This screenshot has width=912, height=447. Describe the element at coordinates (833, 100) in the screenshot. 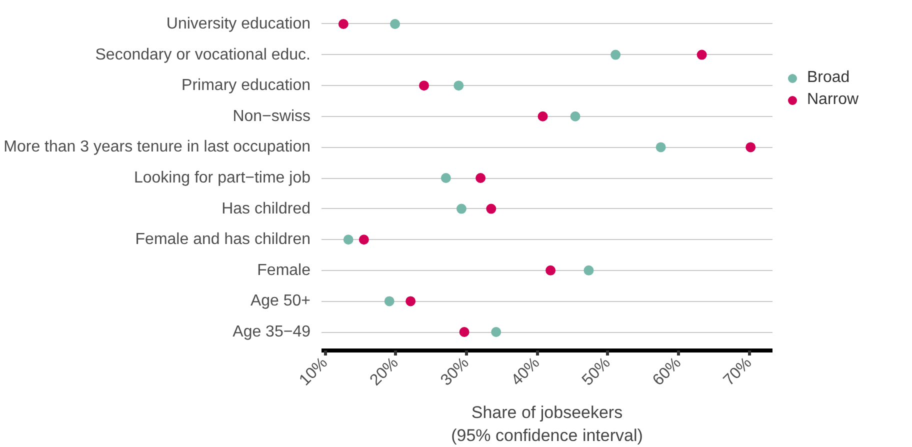

I see `legend-label: Narrow` at that location.